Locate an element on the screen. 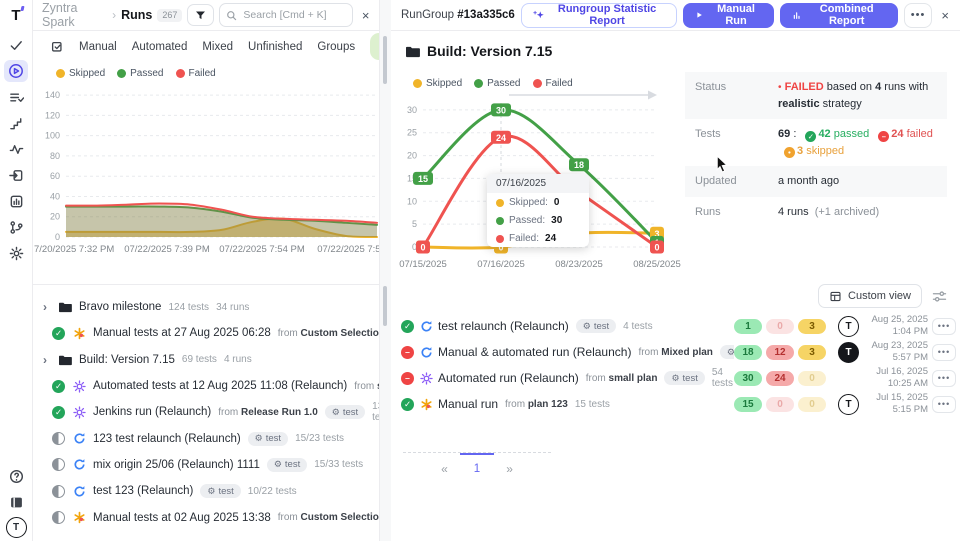  run-folder-row: › Build: Version 7.15 69 tests 4 runs is located at coordinates (205, 360).